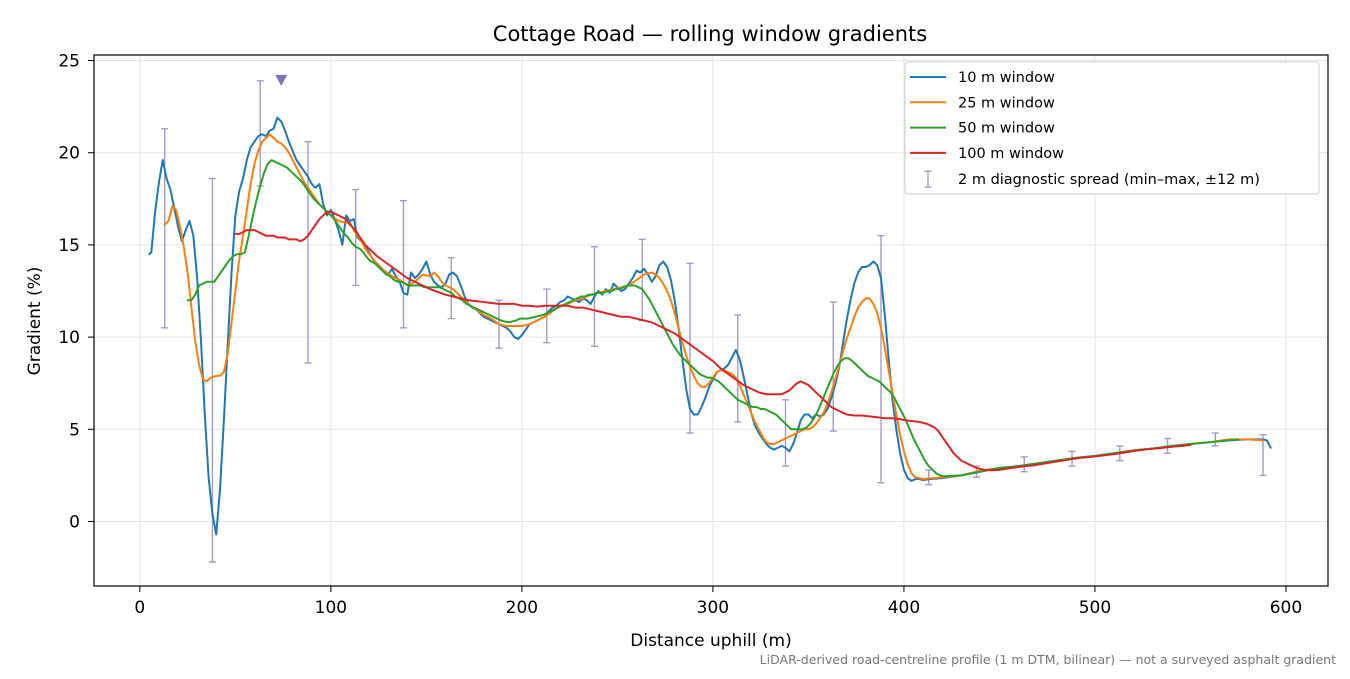  I want to click on y-tick-label: 10, so click(69, 338).